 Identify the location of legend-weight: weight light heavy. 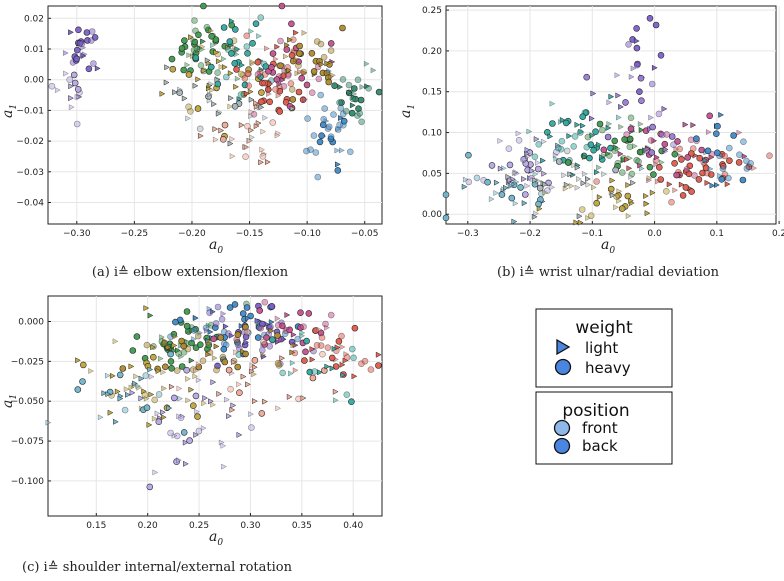
(604, 348).